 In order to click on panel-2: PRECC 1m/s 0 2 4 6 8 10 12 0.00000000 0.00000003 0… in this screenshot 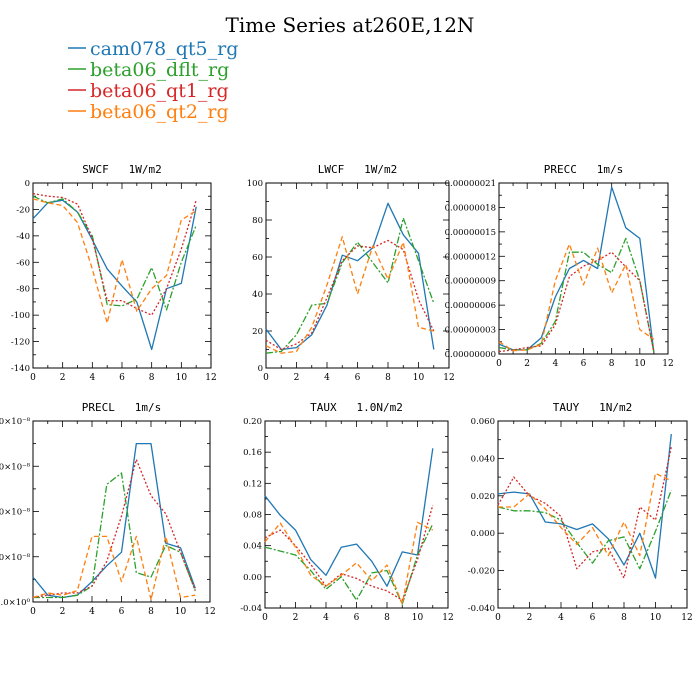, I will do `click(559, 266)`.